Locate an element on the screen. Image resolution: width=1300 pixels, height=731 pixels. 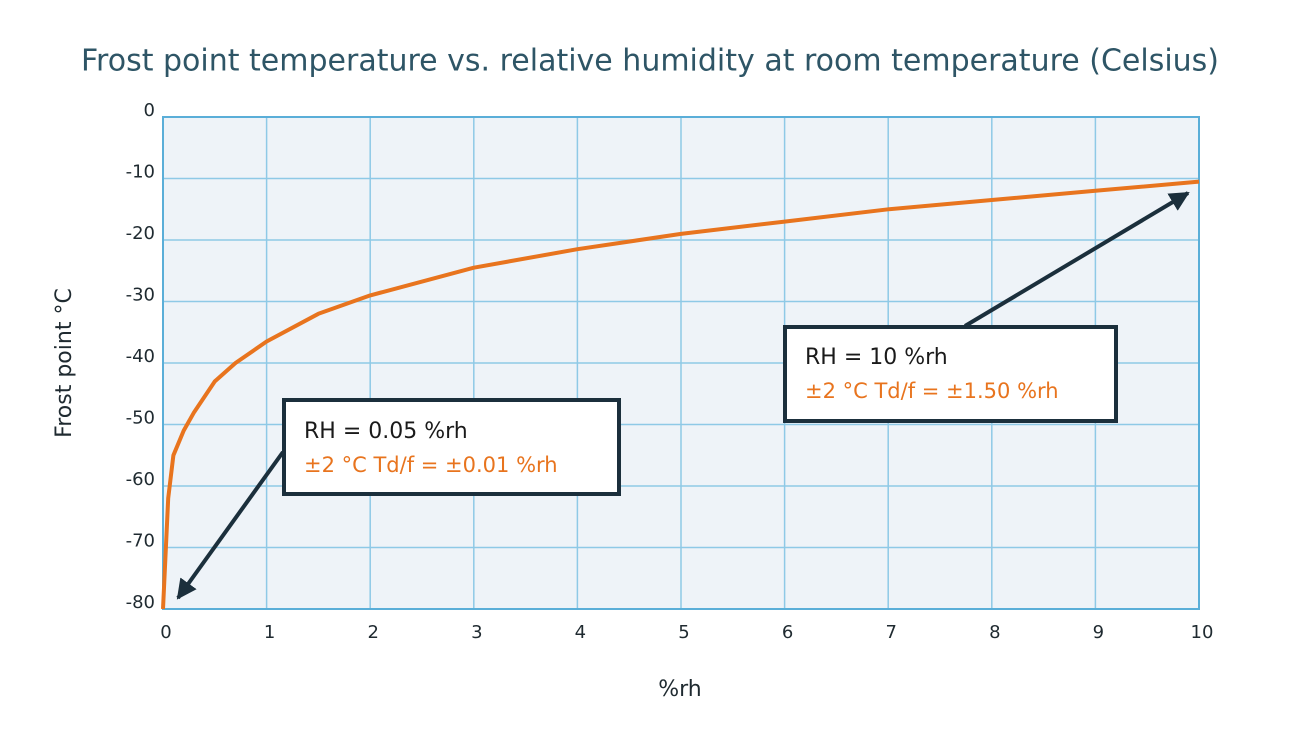
annotation-text: RH = 10 %rh is located at coordinates (876, 357).